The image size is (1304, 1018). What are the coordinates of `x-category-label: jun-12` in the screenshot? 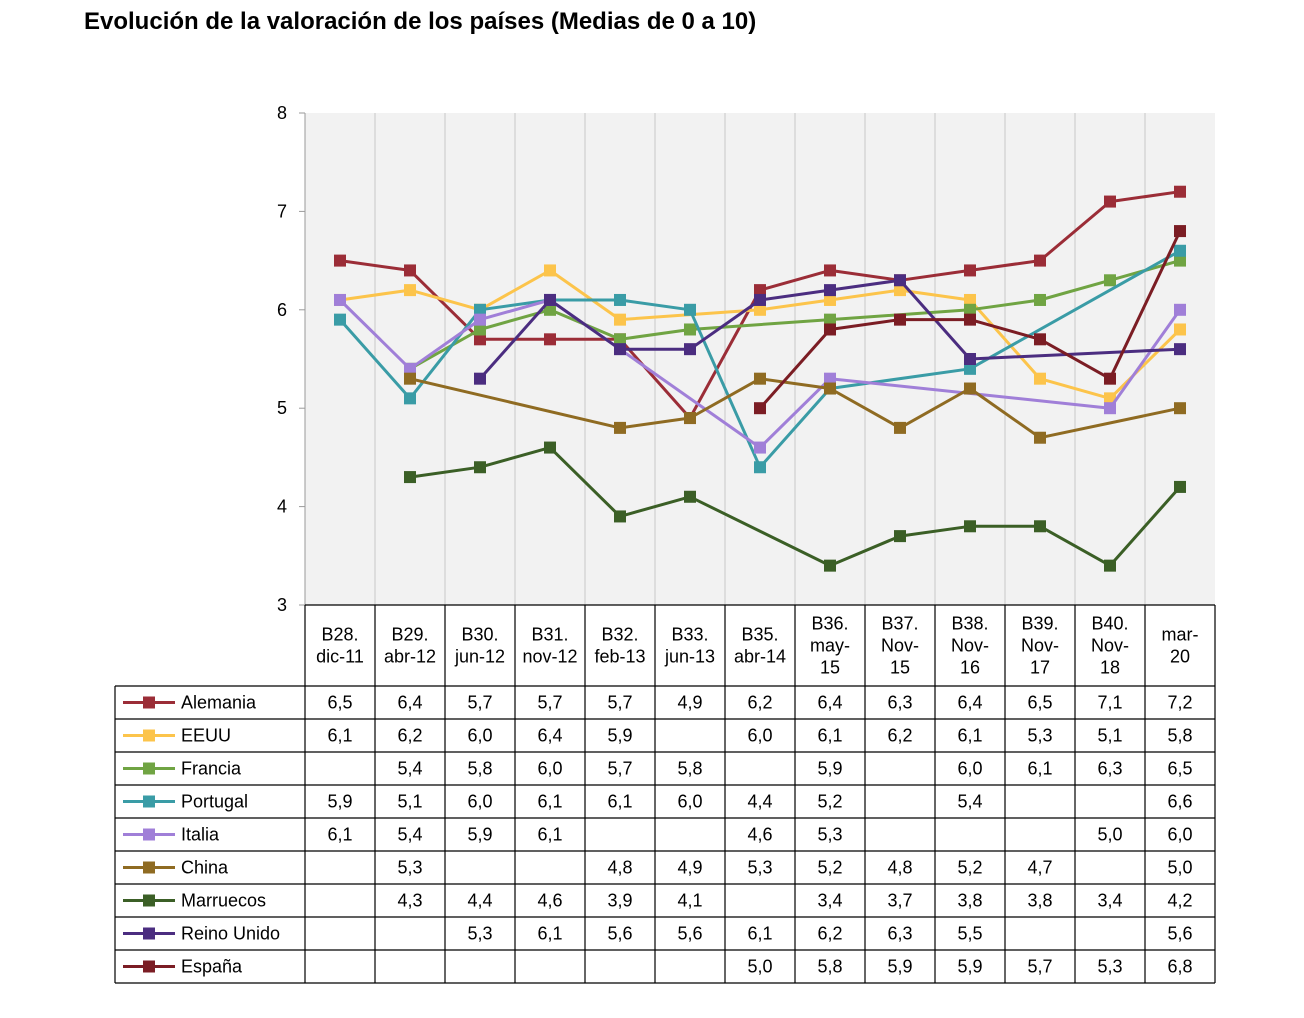 It's located at (479, 657).